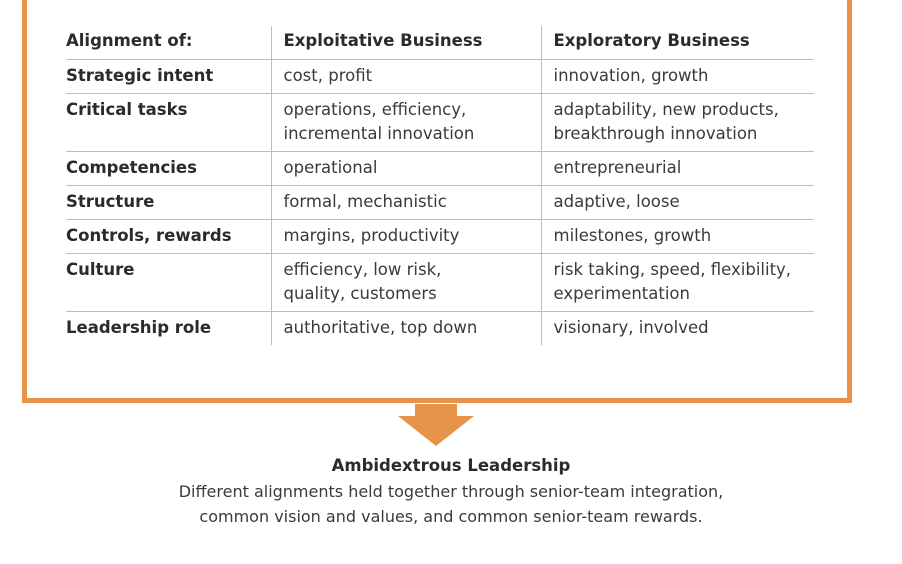 The width and height of the screenshot is (902, 564). Describe the element at coordinates (405, 43) in the screenshot. I see `header-exploitative: Exploitative Business` at that location.